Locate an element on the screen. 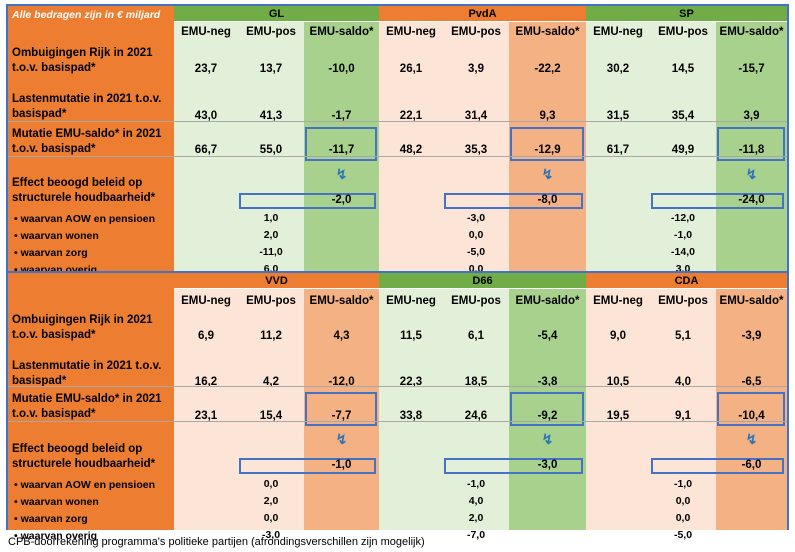  value-cell: 6,9 is located at coordinates (206, 336).